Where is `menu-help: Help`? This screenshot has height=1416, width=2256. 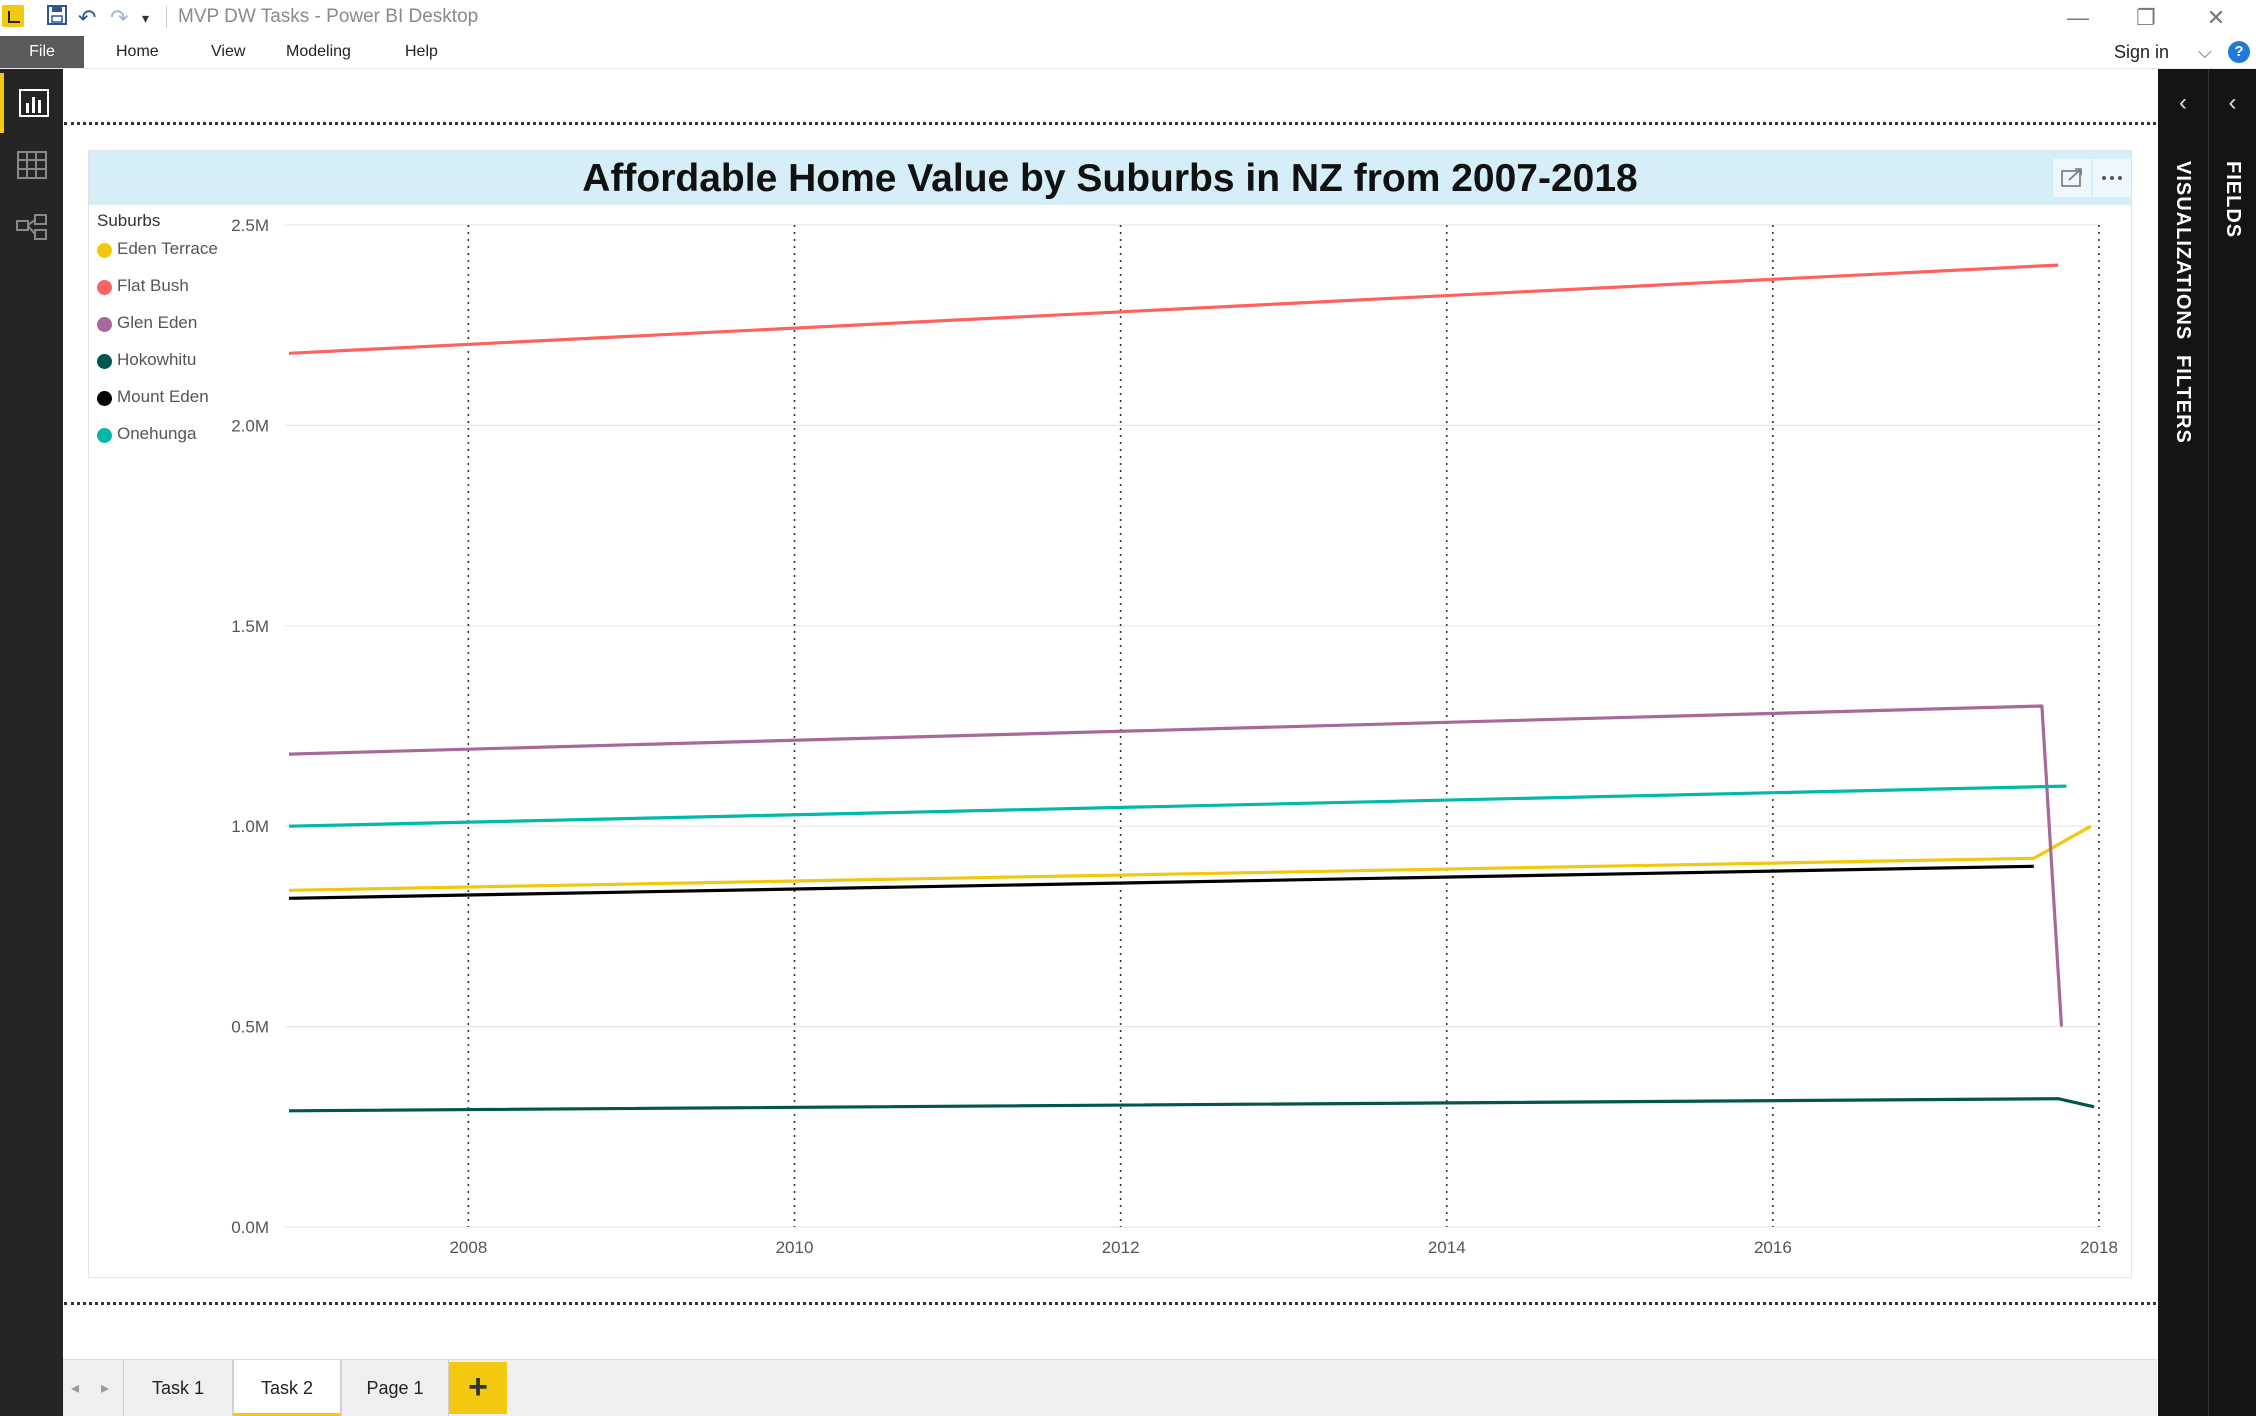
menu-help: Help is located at coordinates (421, 51).